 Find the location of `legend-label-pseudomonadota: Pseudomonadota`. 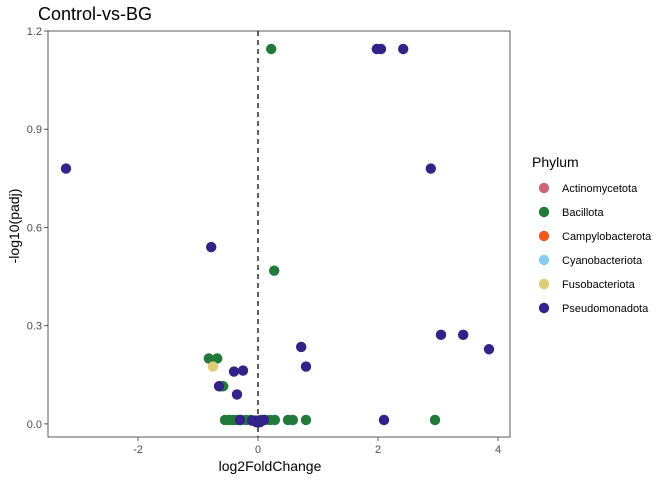

legend-label-pseudomonadota: Pseudomonadota is located at coordinates (605, 309).